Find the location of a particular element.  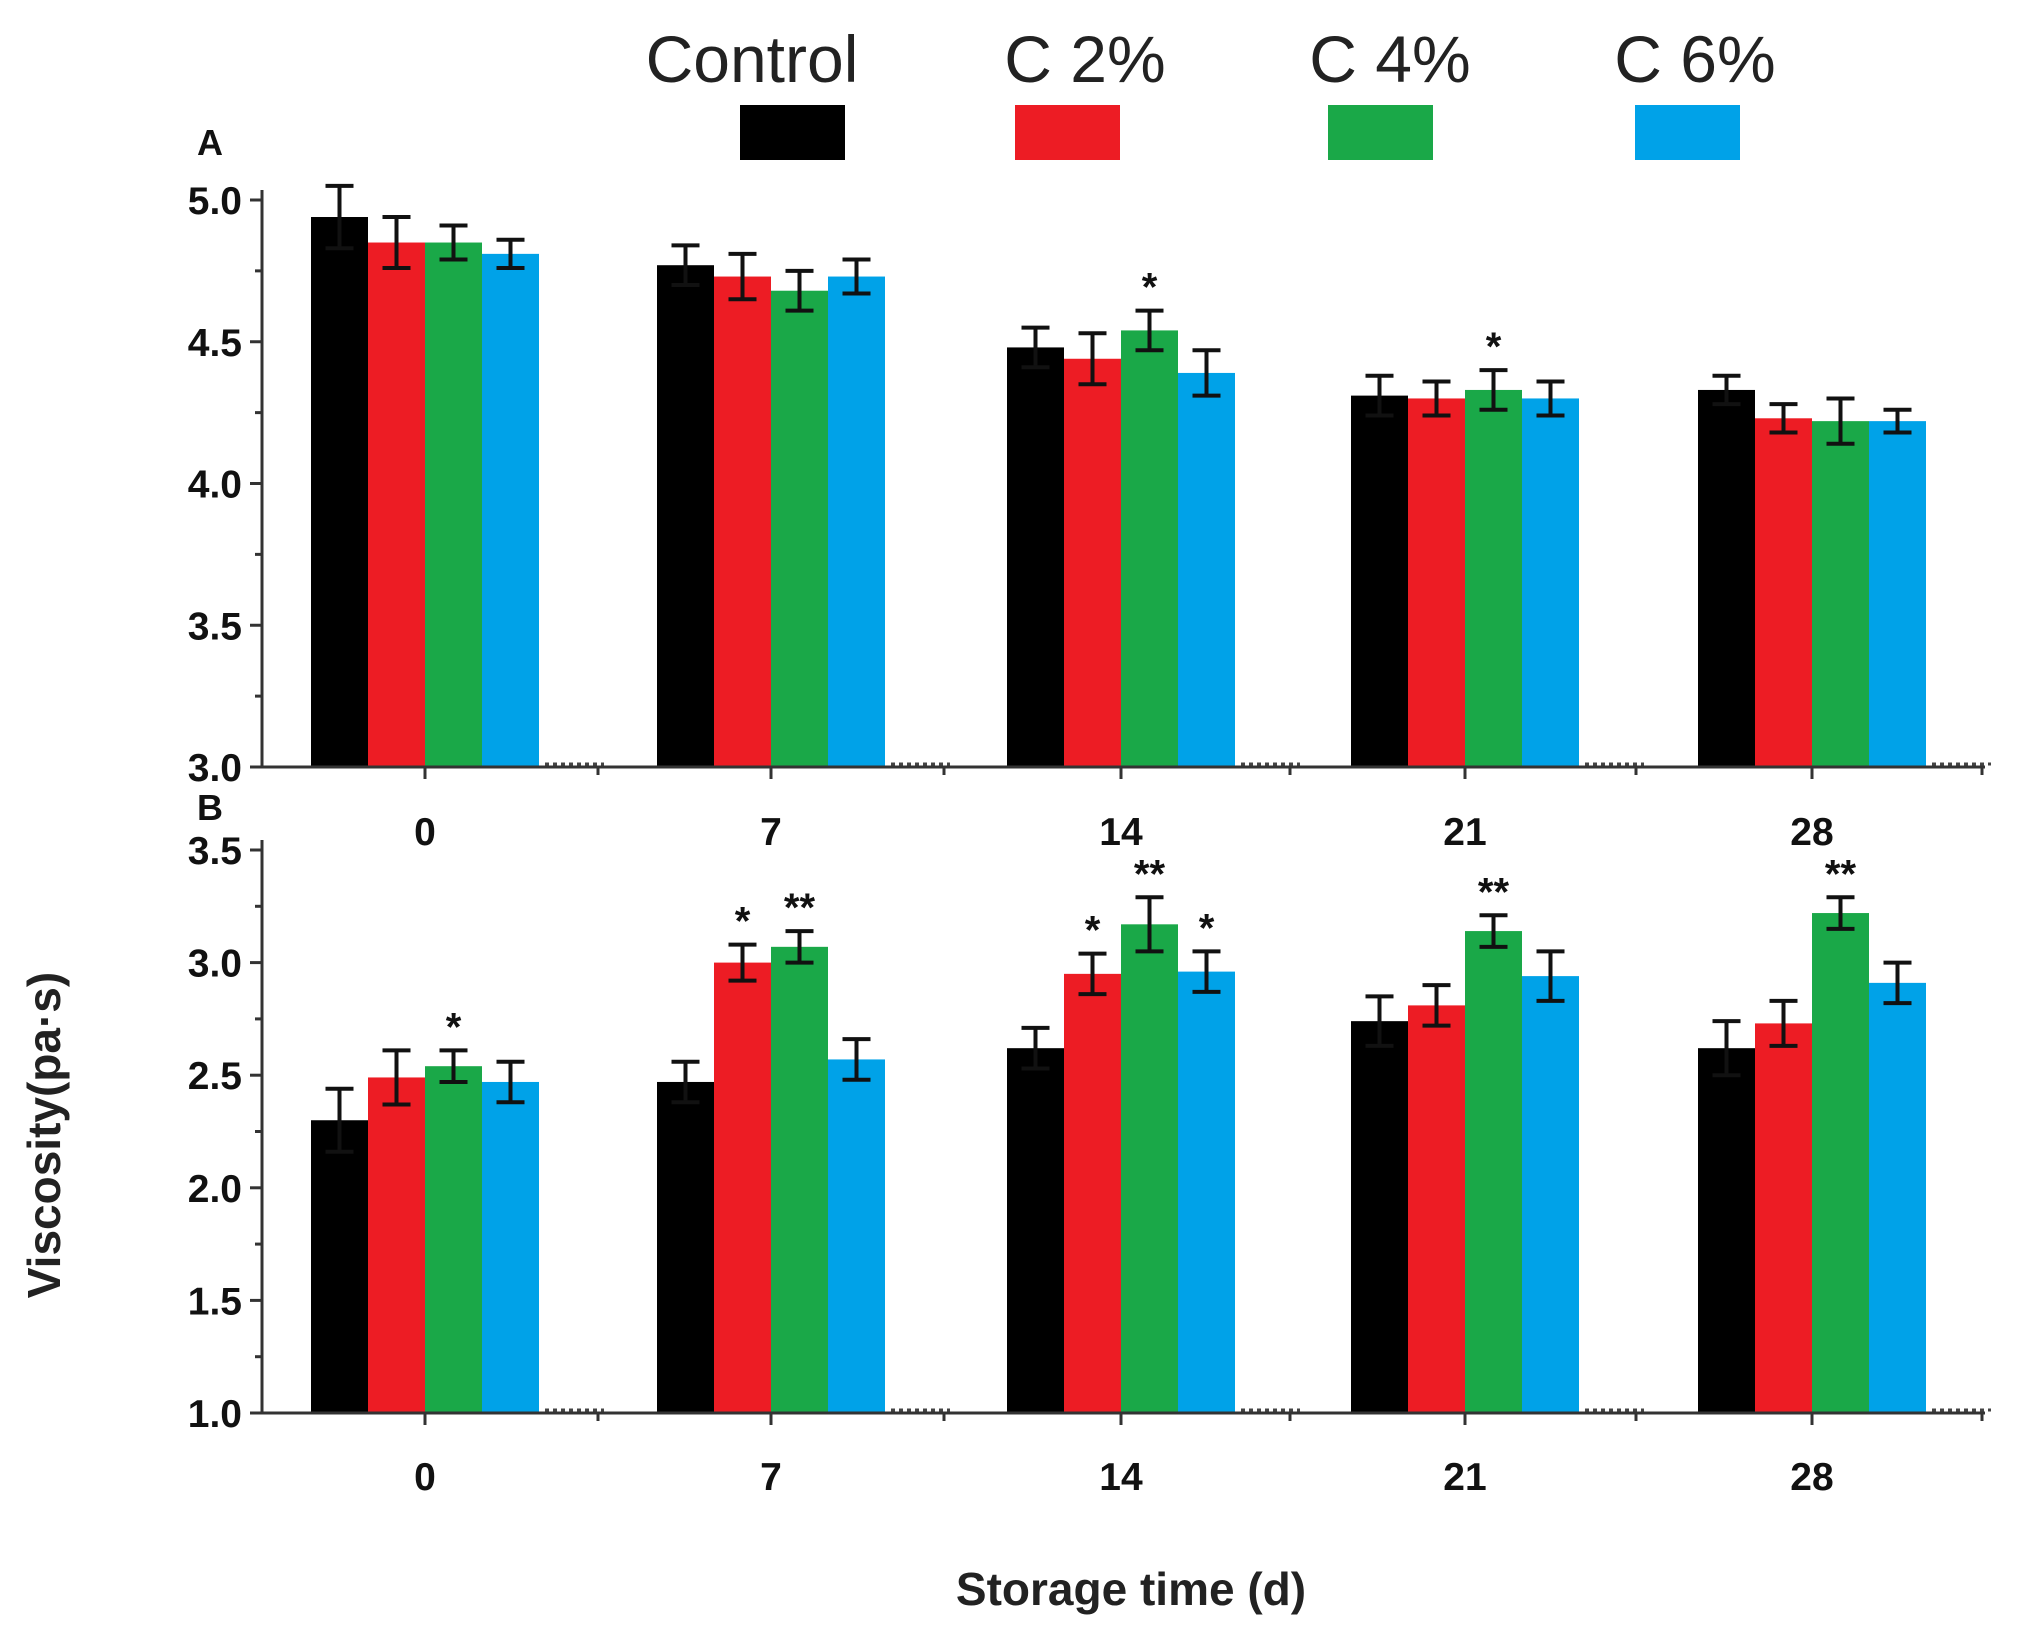

legend-swatch-control is located at coordinates (792, 132).